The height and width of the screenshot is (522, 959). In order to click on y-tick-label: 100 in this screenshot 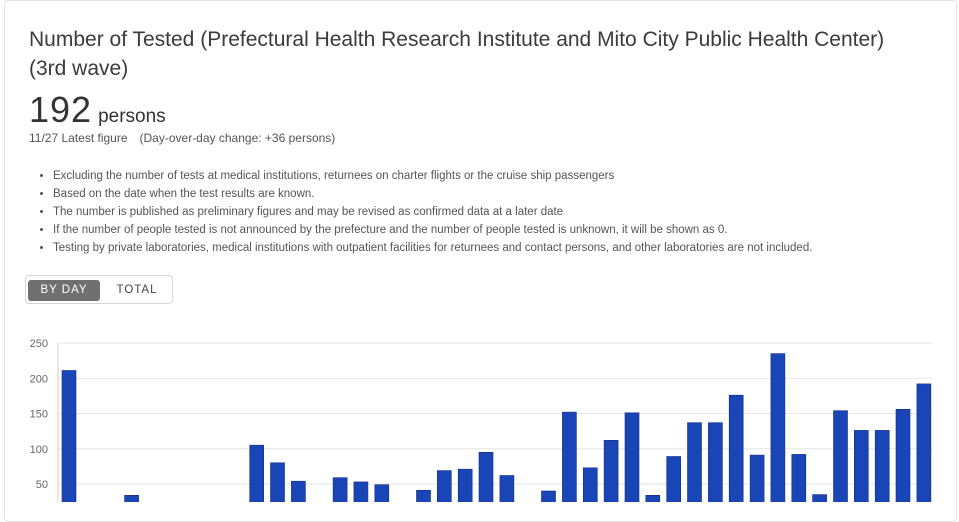, I will do `click(39, 450)`.